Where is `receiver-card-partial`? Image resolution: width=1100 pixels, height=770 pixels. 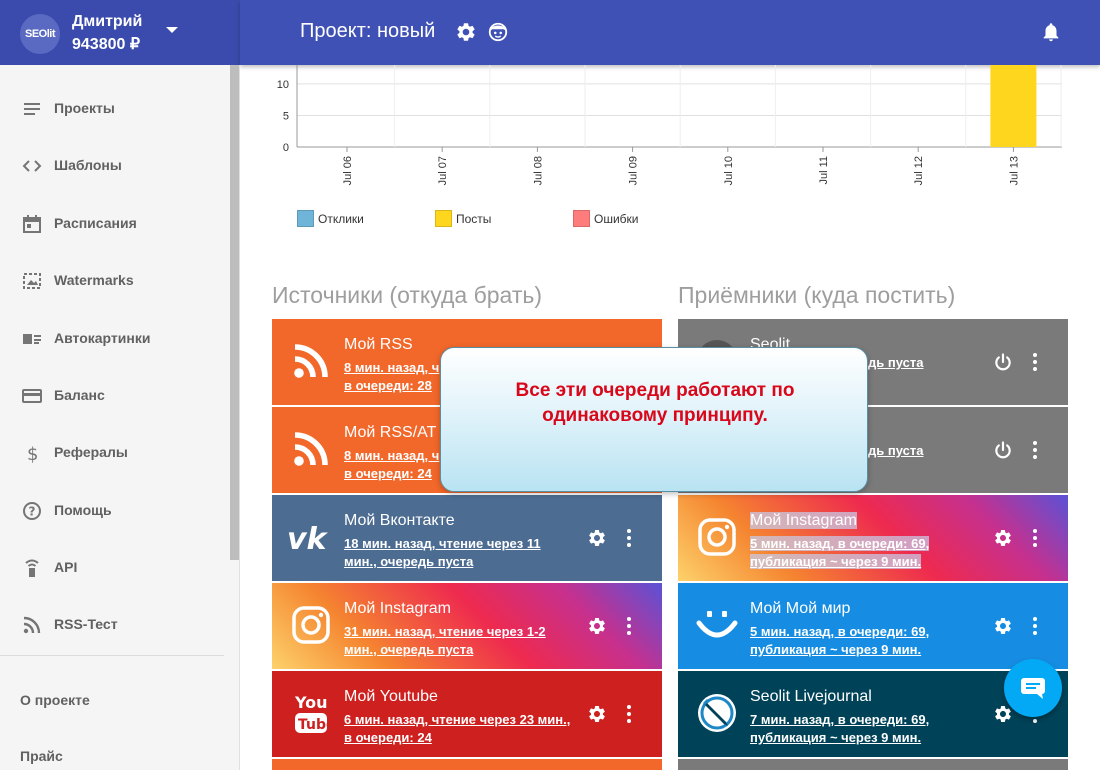
receiver-card-partial is located at coordinates (873, 764).